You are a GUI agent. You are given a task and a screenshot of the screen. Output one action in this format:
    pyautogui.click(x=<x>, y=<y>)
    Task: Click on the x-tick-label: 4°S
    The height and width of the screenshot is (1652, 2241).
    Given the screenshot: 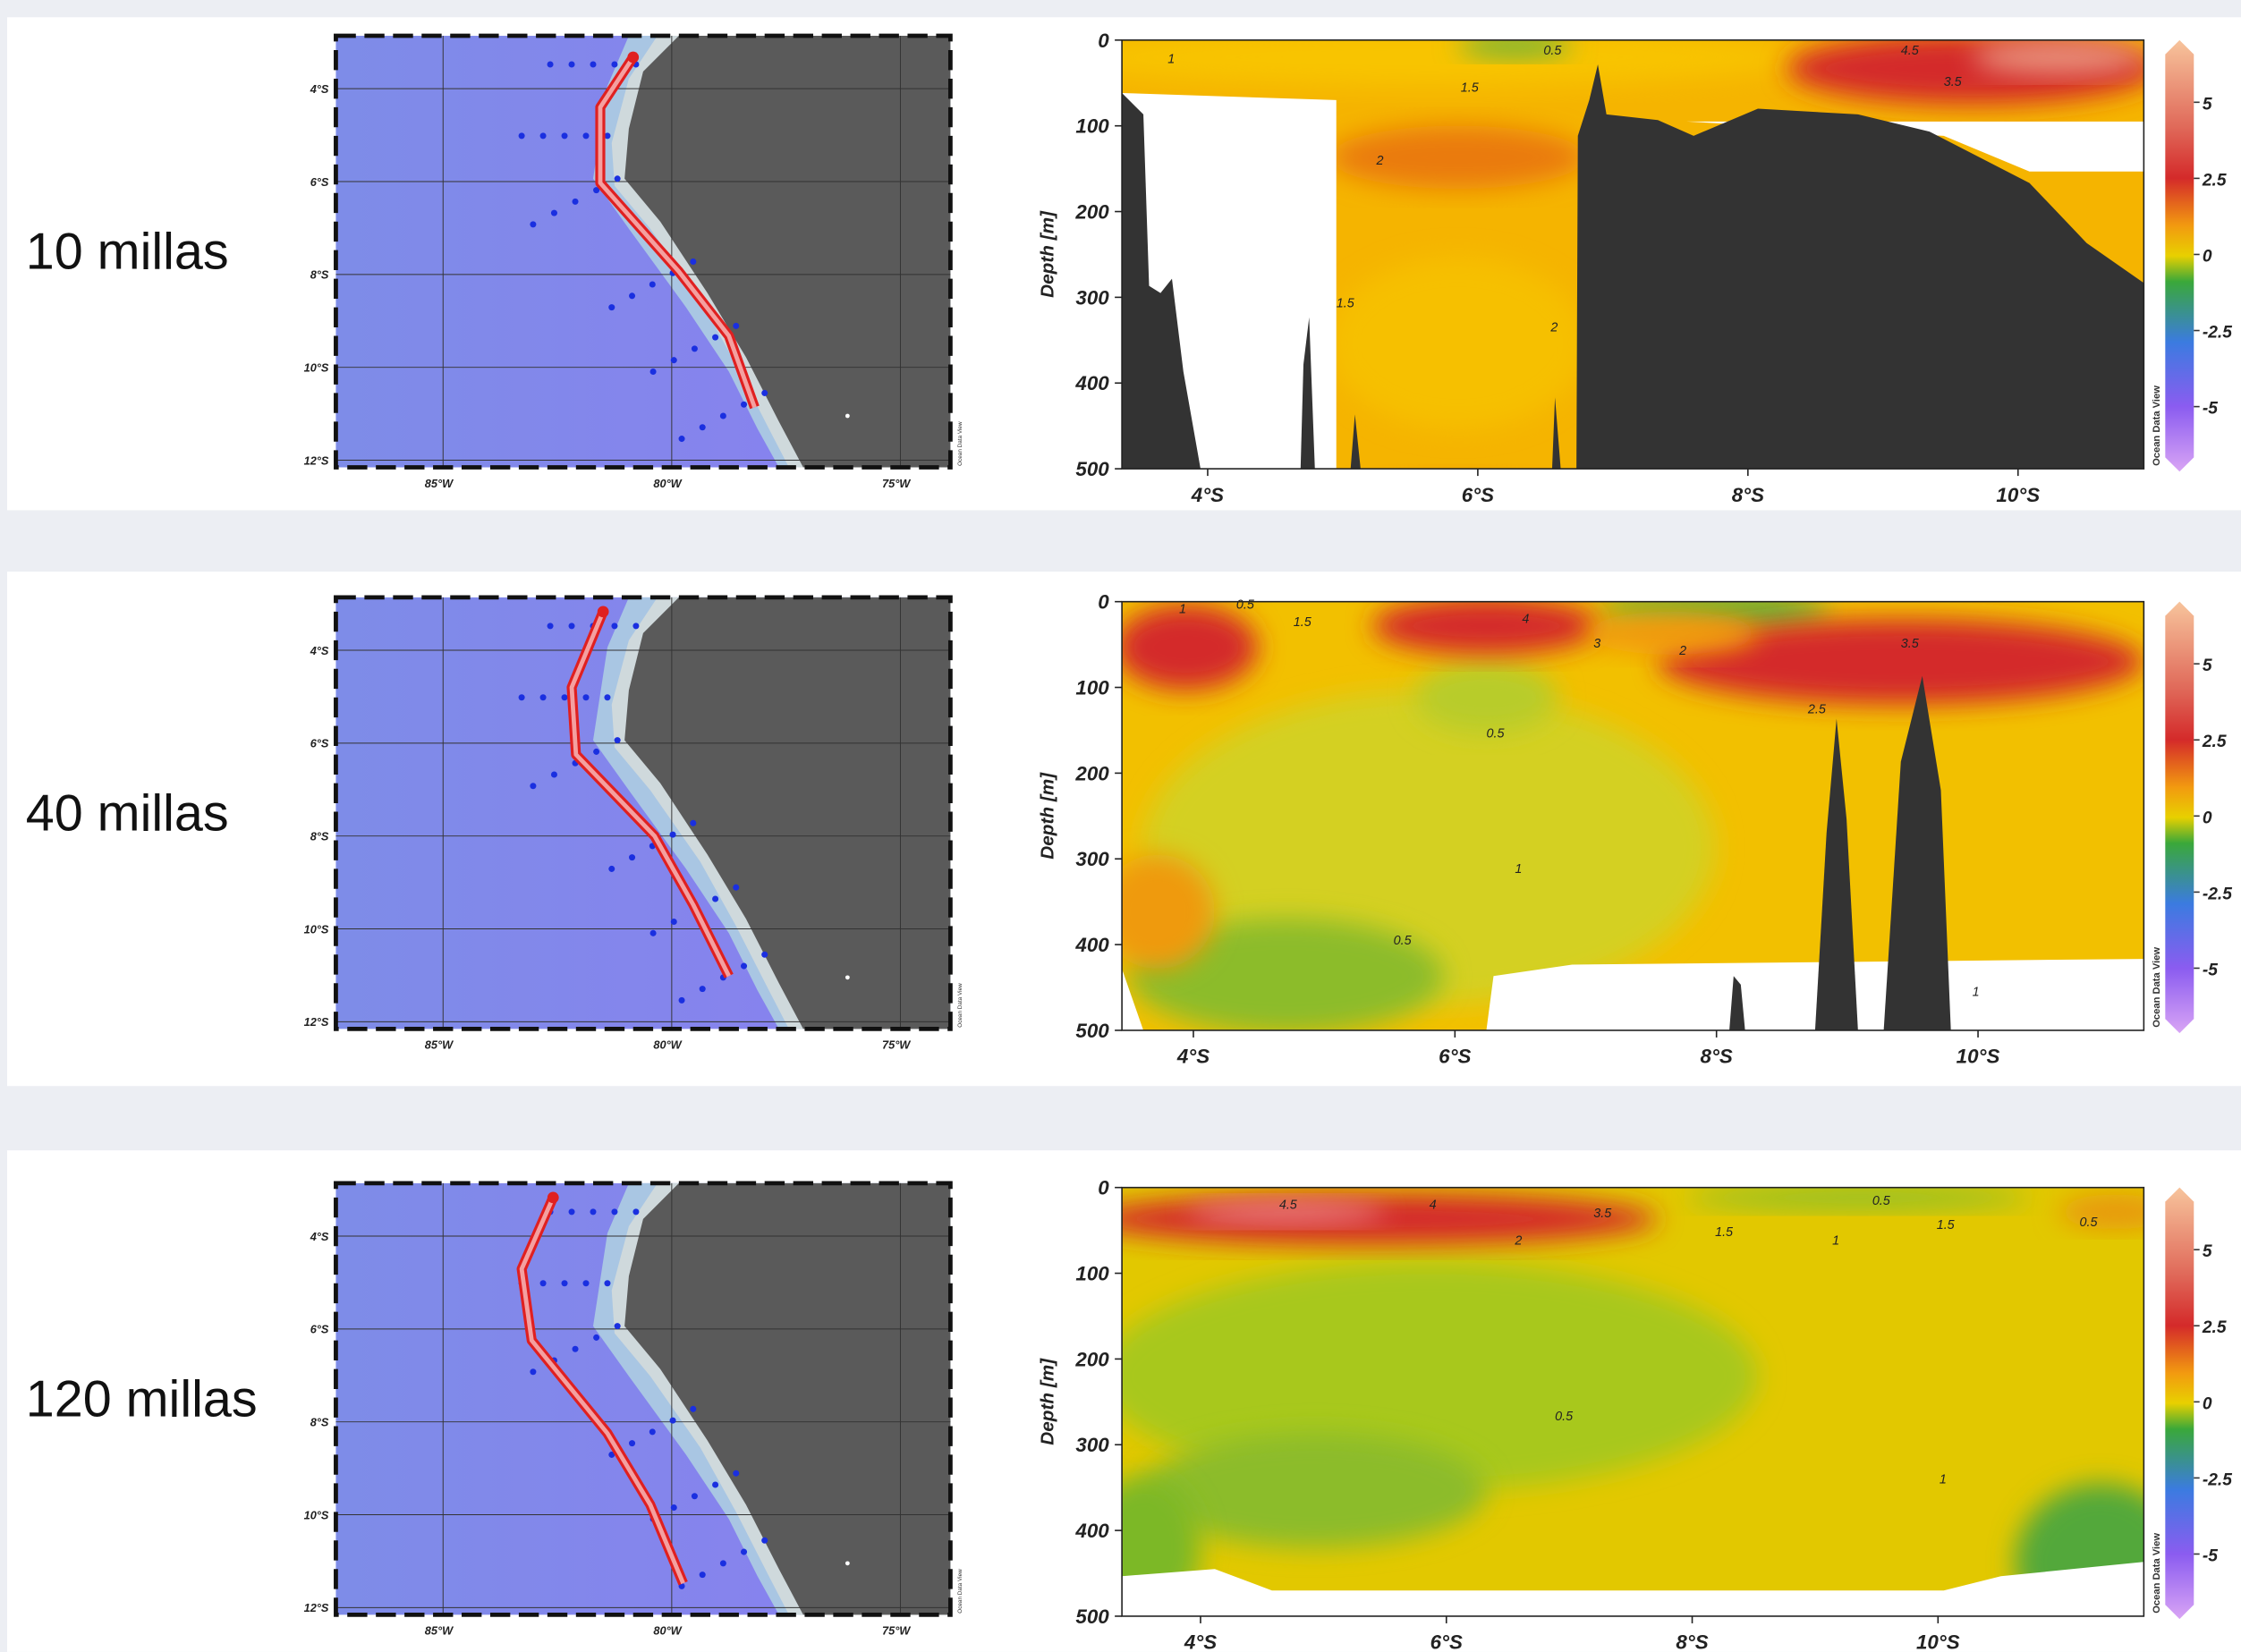 What is the action you would take?
    pyautogui.click(x=1200, y=1642)
    